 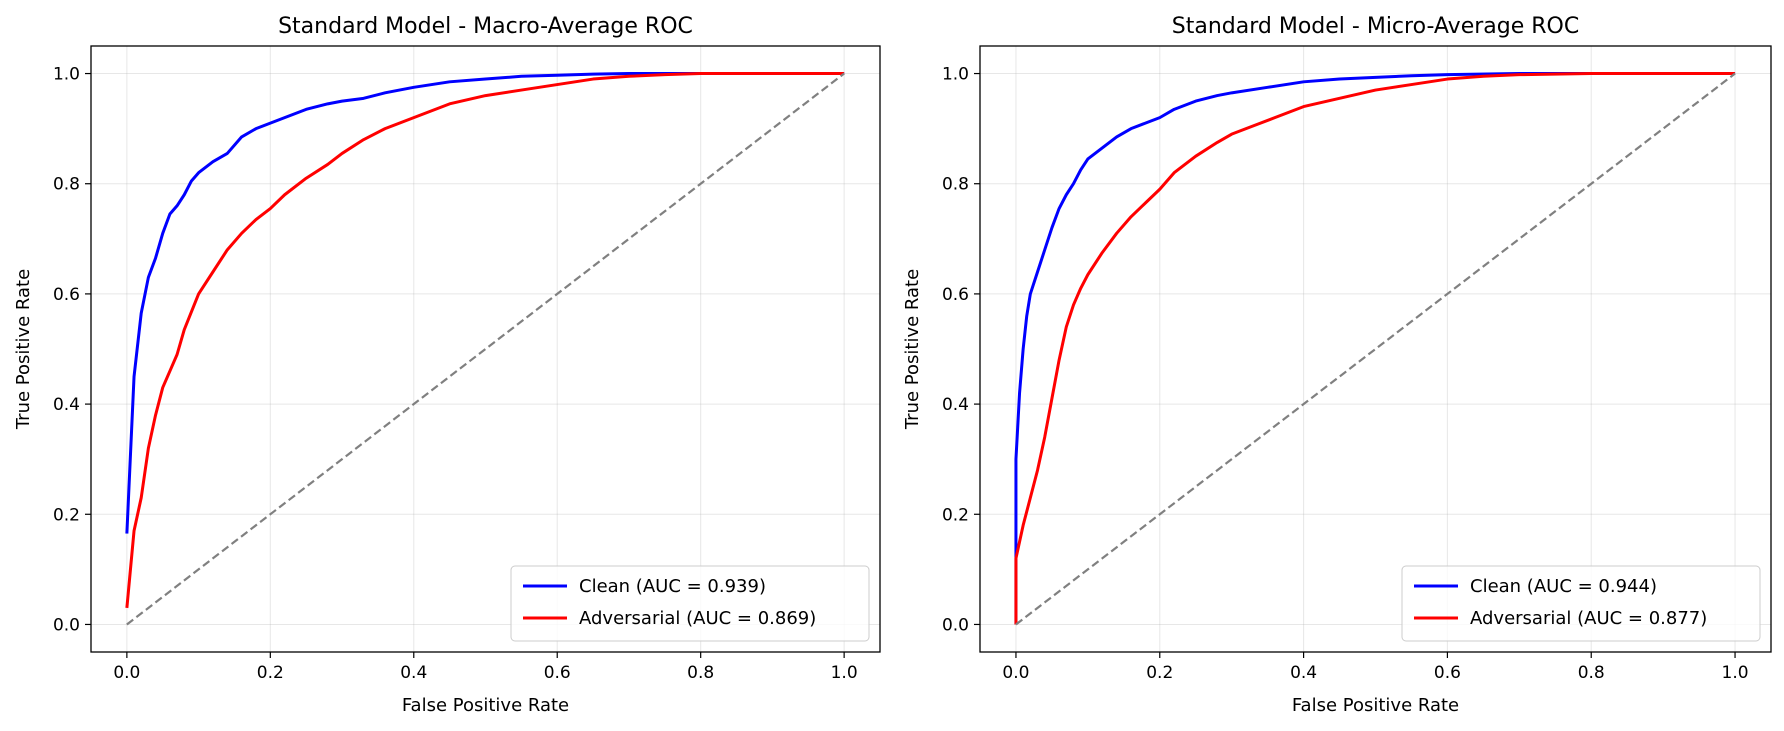 What do you see at coordinates (1563, 586) in the screenshot?
I see `legend-label: Clean (AUC = 0.944)` at bounding box center [1563, 586].